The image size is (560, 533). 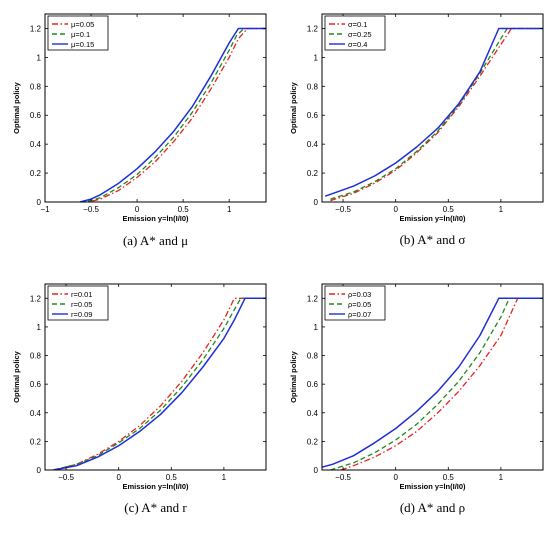 I want to click on legend-label: r=0.09, so click(x=81, y=314).